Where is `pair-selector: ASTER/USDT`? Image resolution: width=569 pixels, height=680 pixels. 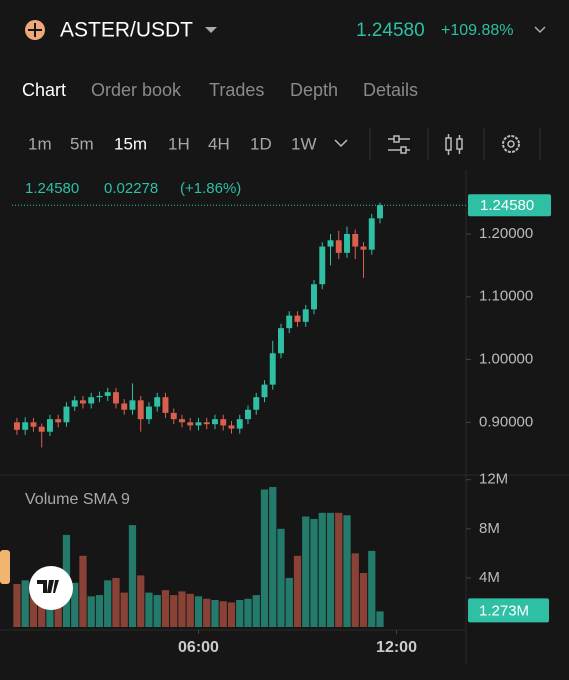 pair-selector: ASTER/USDT is located at coordinates (121, 30).